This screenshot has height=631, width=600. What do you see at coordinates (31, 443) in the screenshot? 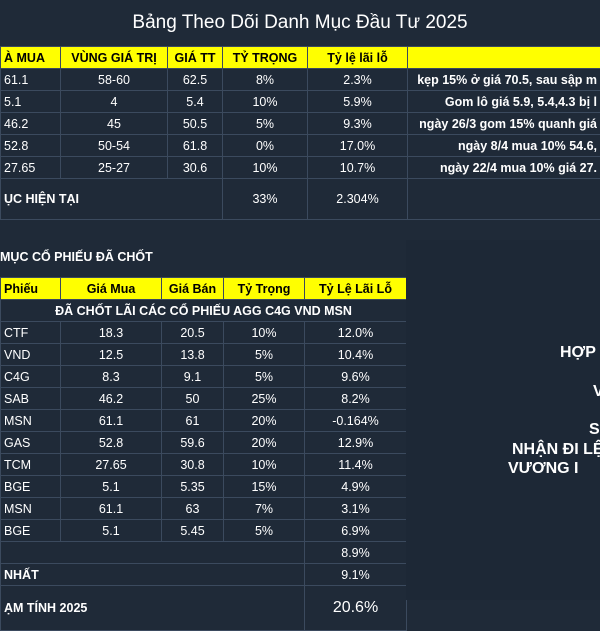
I see `cell-ticker: GAS` at bounding box center [31, 443].